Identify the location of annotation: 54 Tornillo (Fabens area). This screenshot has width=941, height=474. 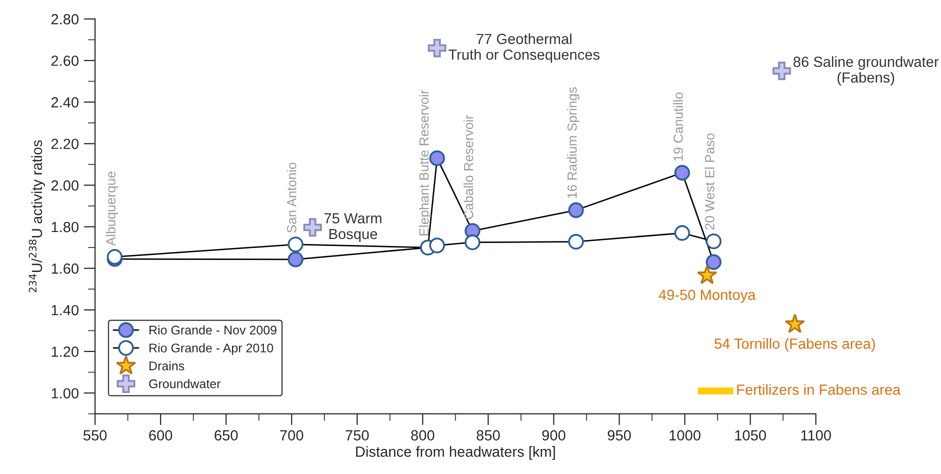
(794, 345).